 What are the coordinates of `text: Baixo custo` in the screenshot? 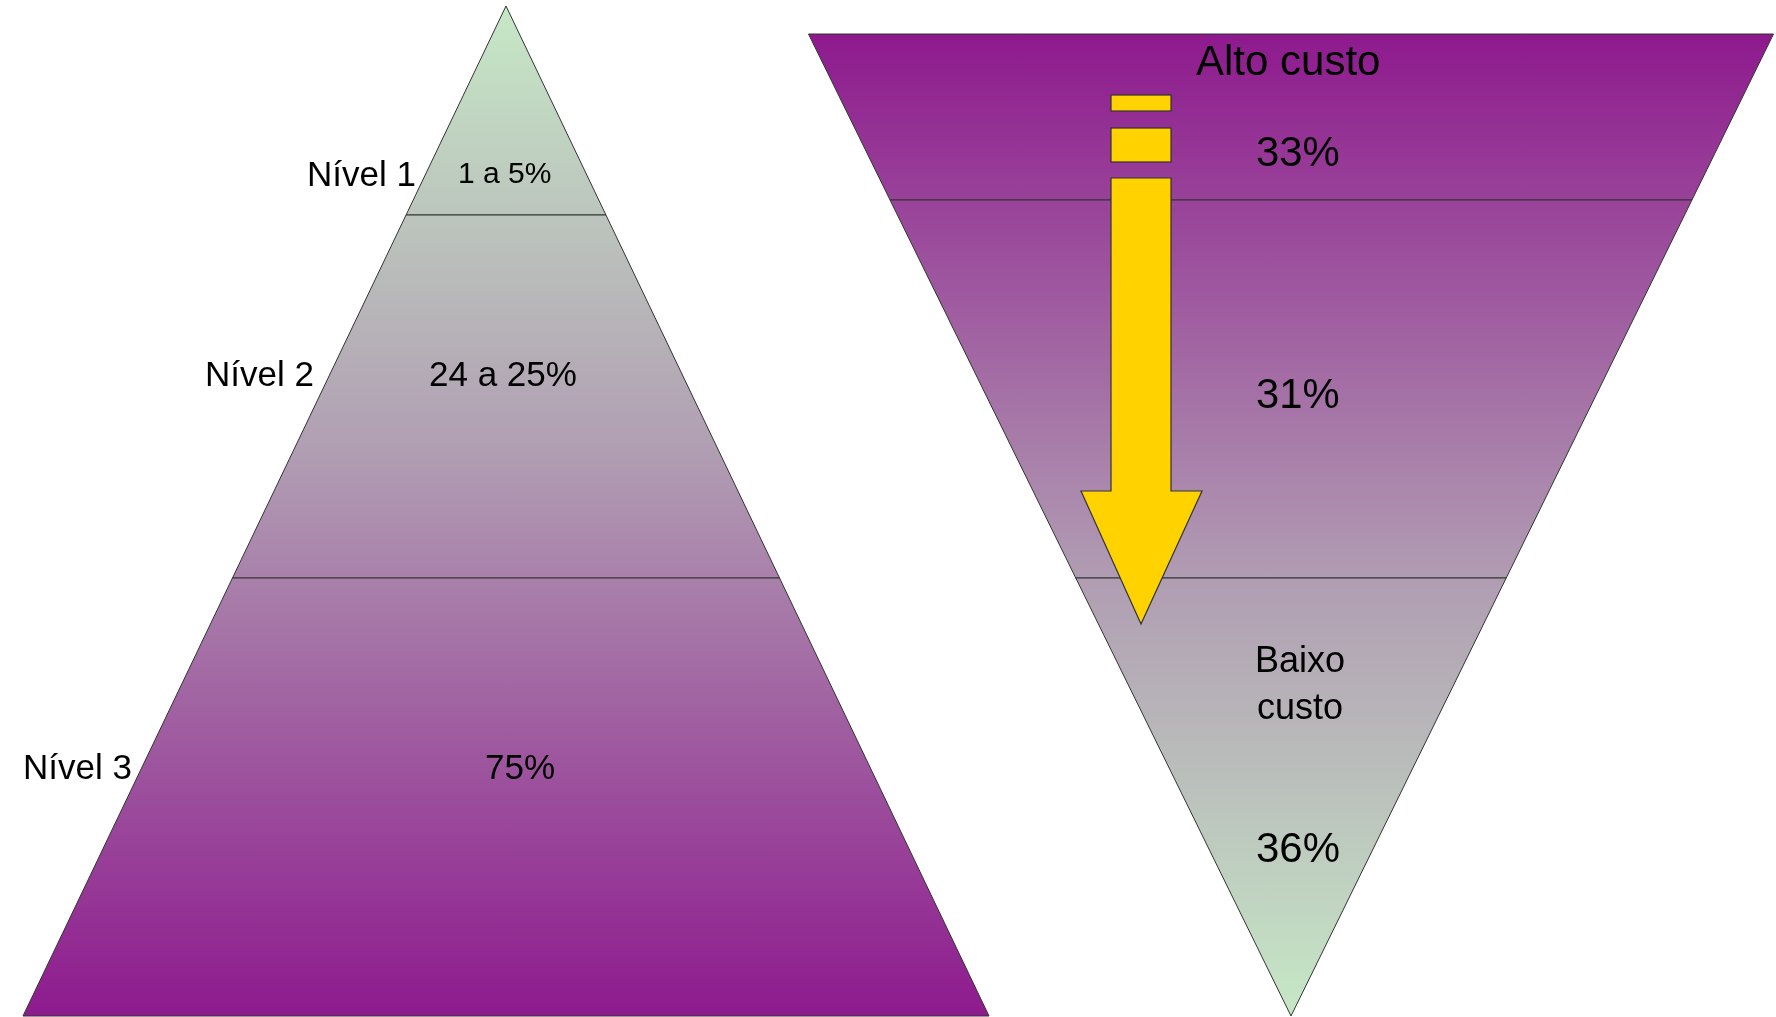 It's located at (1300, 683).